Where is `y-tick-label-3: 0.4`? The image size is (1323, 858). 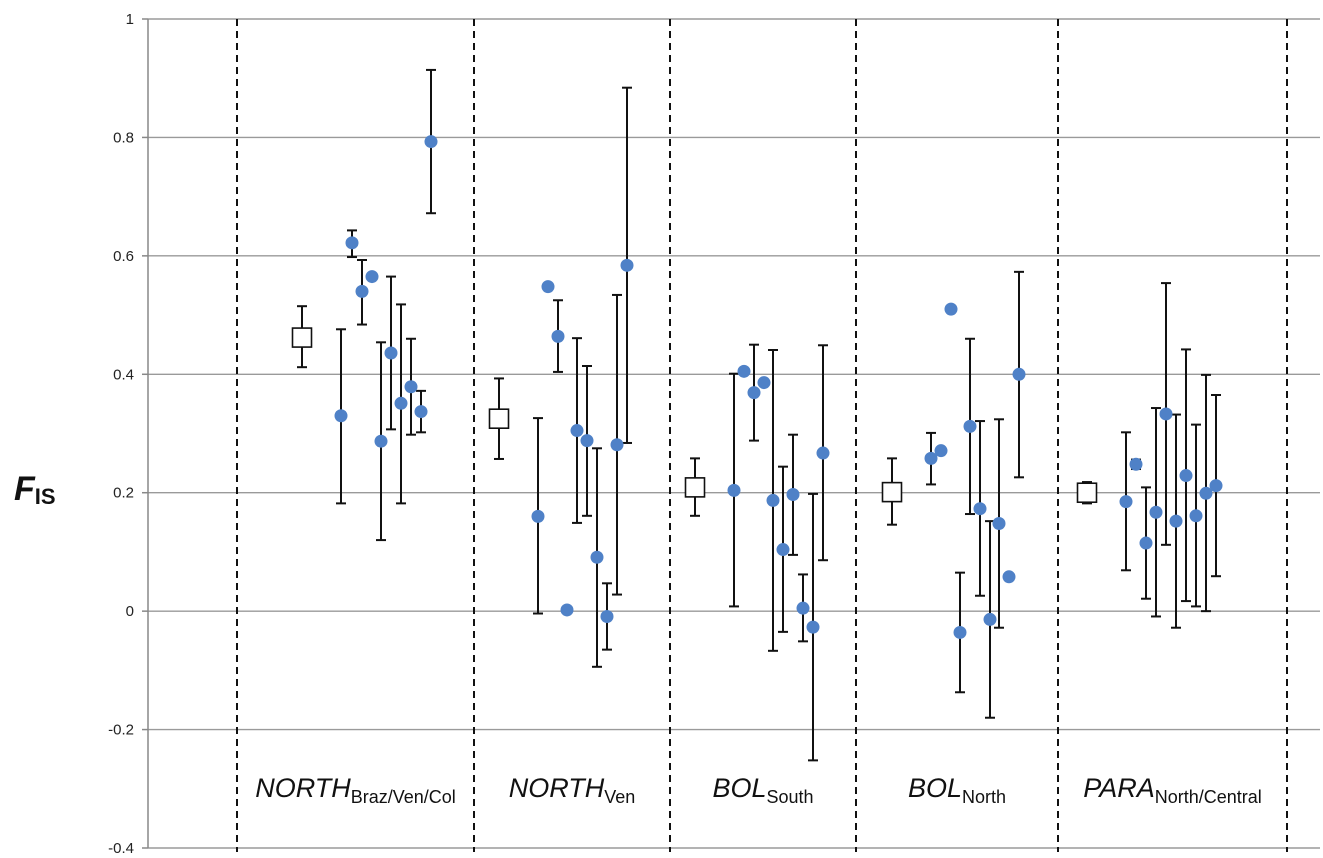 y-tick-label-3: 0.4 is located at coordinates (123, 374).